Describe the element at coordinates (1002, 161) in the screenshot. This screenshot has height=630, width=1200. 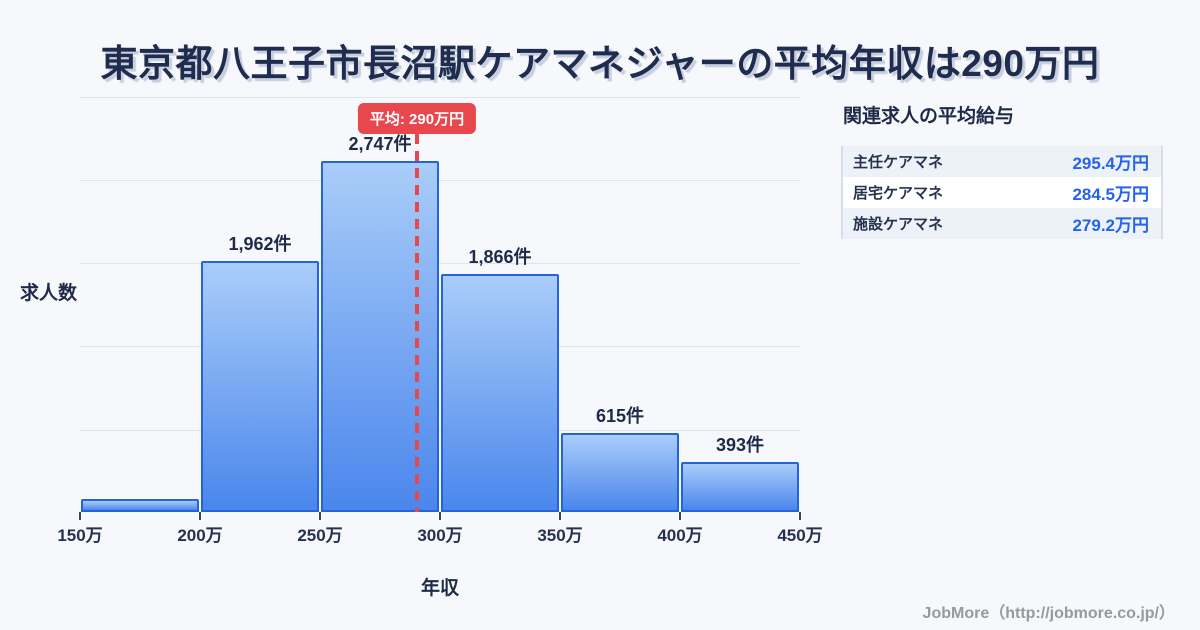
I see `table-row: 主任ケアマネ 295.4万円` at that location.